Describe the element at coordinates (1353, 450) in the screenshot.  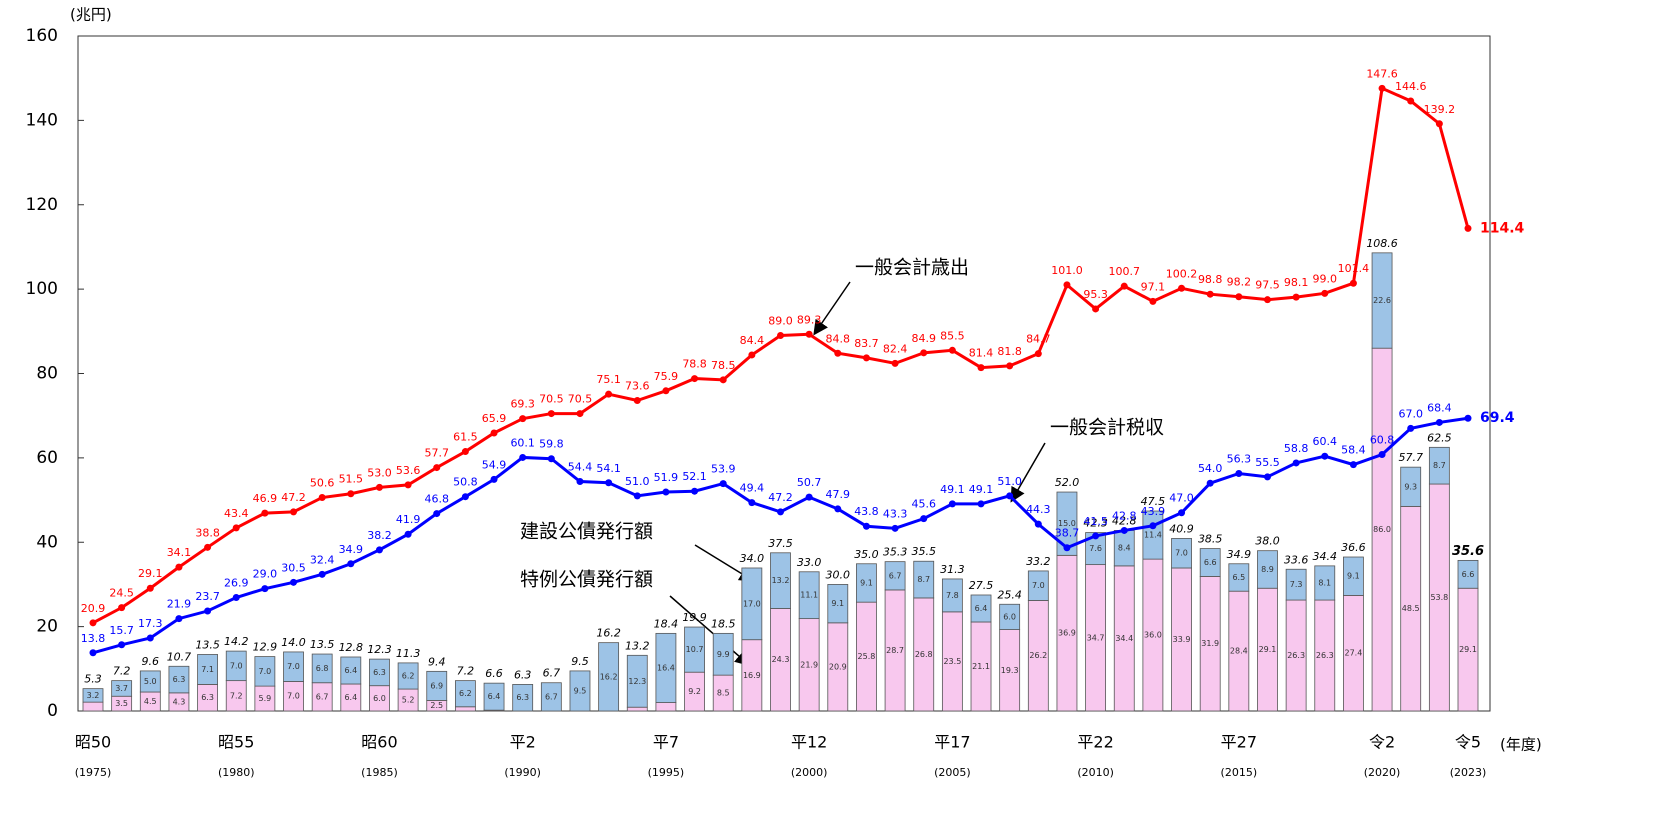
I see `point-label: 58.4` at that location.